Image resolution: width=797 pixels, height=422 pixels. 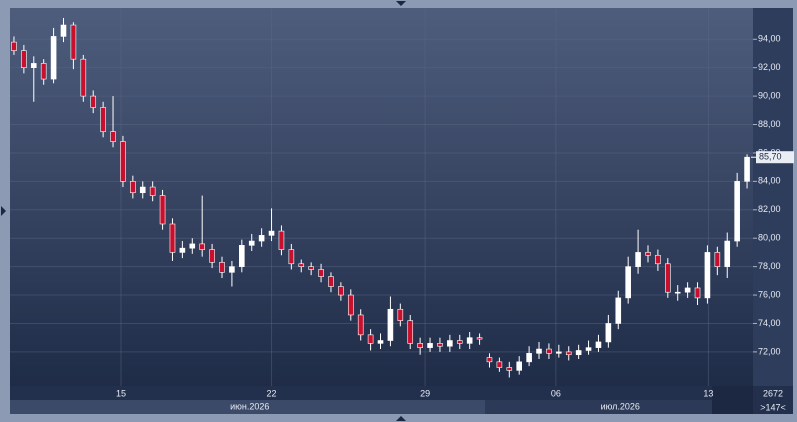 What do you see at coordinates (556, 393) in the screenshot?
I see `x-tick-label: 06` at bounding box center [556, 393].